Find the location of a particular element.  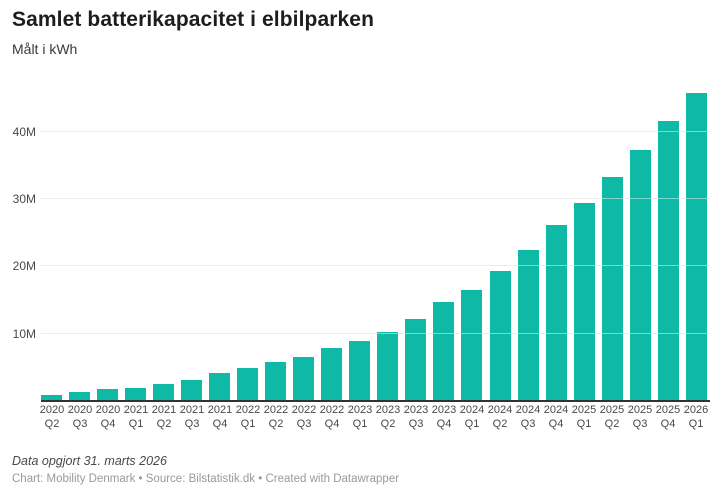

page-title: Samlet batterikapacitet i elbilparken is located at coordinates (193, 19).